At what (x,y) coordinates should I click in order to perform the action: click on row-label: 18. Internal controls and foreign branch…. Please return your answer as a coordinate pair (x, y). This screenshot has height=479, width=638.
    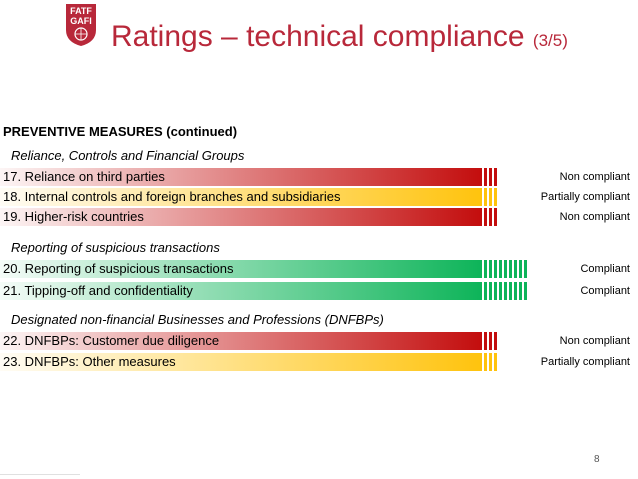
    Looking at the image, I should click on (172, 196).